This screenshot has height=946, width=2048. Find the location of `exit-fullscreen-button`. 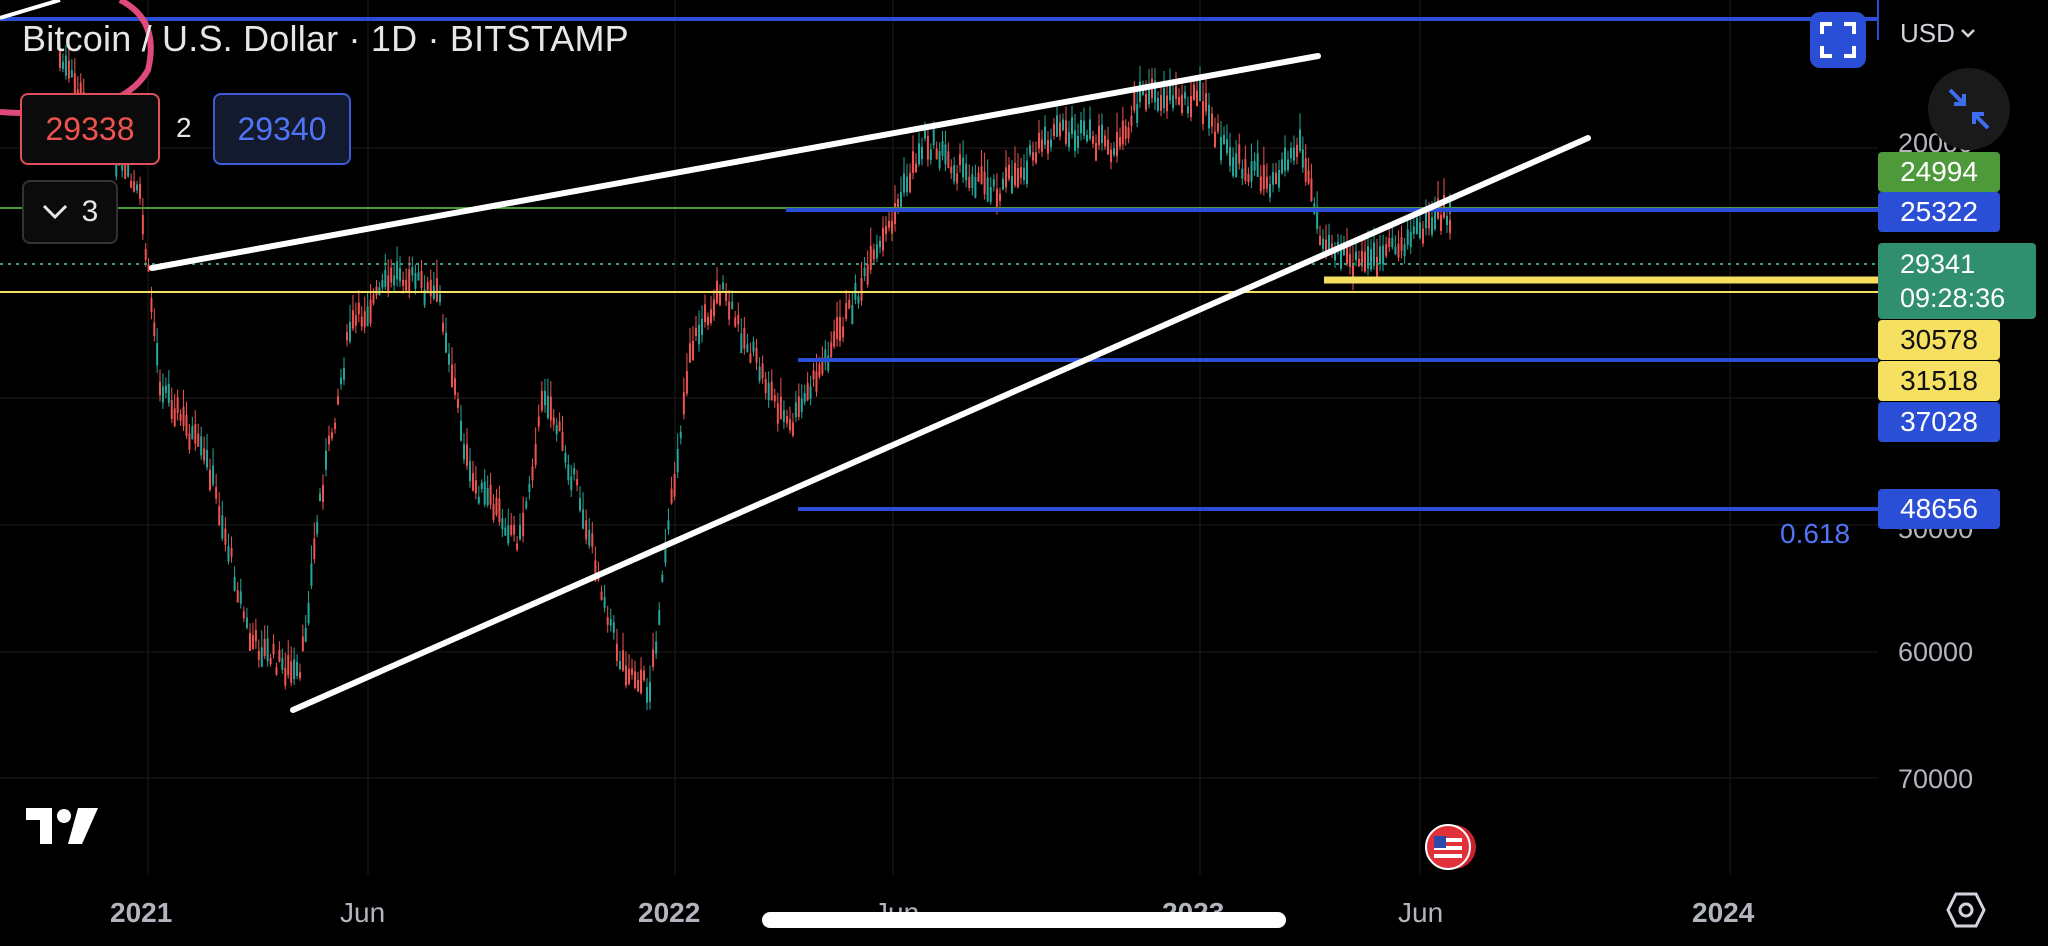

exit-fullscreen-button is located at coordinates (1969, 109).